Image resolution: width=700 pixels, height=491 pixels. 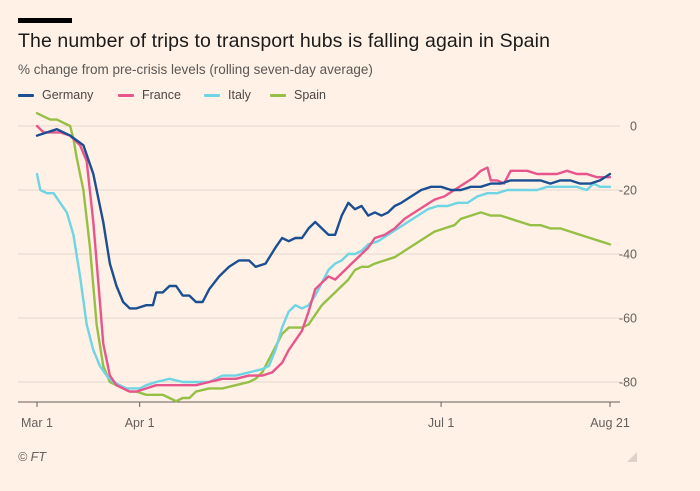 I want to click on legend-swatch-france, so click(x=126, y=95).